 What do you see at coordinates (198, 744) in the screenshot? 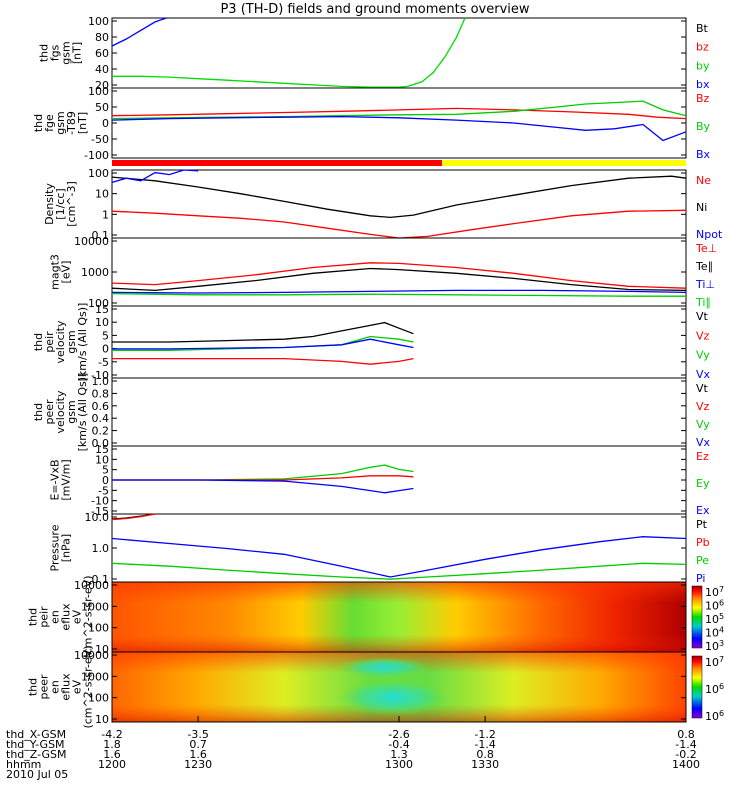
I see `footer-value: 0.7` at bounding box center [198, 744].